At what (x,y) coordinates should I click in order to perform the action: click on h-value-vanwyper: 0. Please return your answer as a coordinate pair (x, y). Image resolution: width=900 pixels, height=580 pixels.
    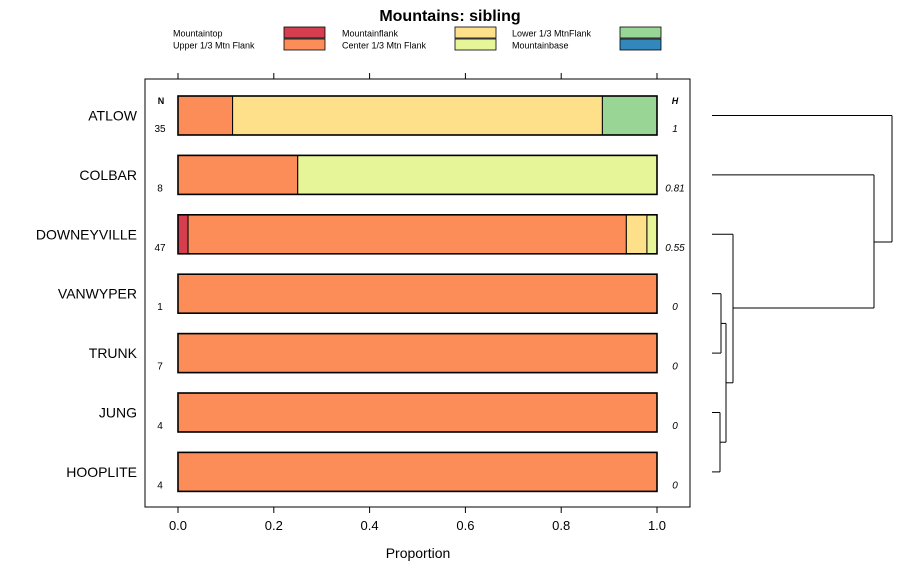
    Looking at the image, I should click on (675, 307).